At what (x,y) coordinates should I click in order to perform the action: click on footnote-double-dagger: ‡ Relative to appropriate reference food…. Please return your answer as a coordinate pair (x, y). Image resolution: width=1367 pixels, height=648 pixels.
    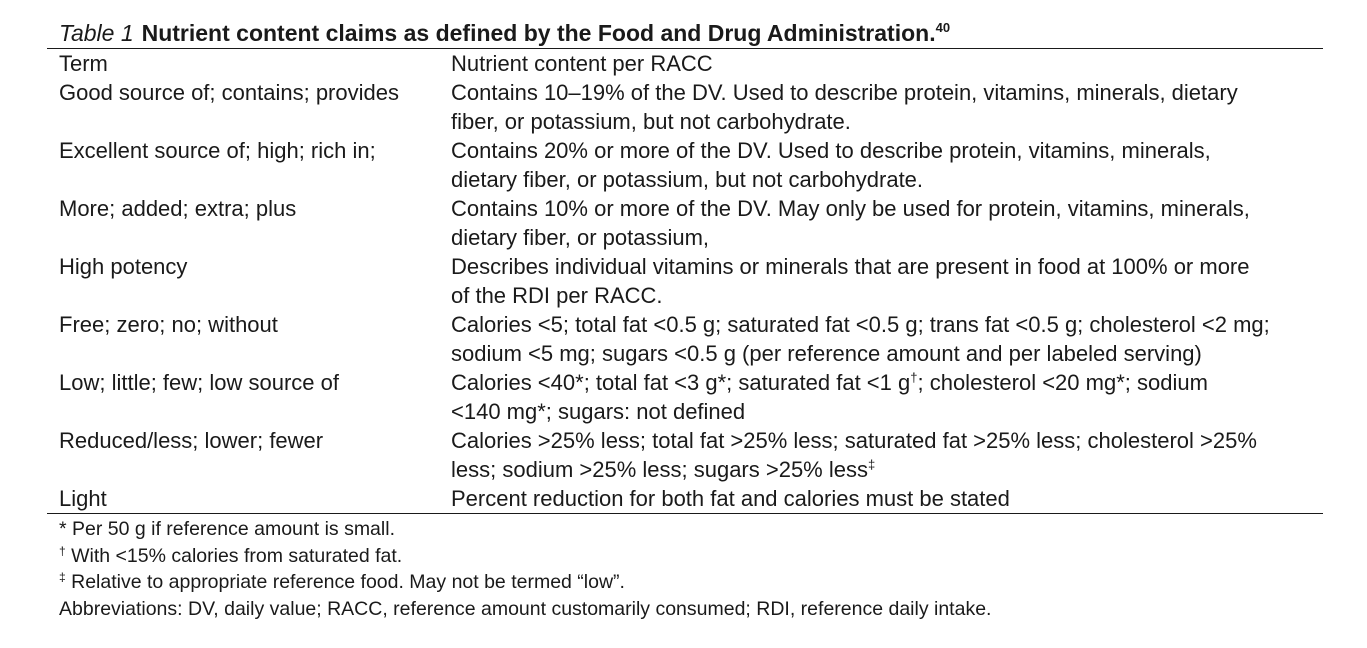
    Looking at the image, I should click on (691, 582).